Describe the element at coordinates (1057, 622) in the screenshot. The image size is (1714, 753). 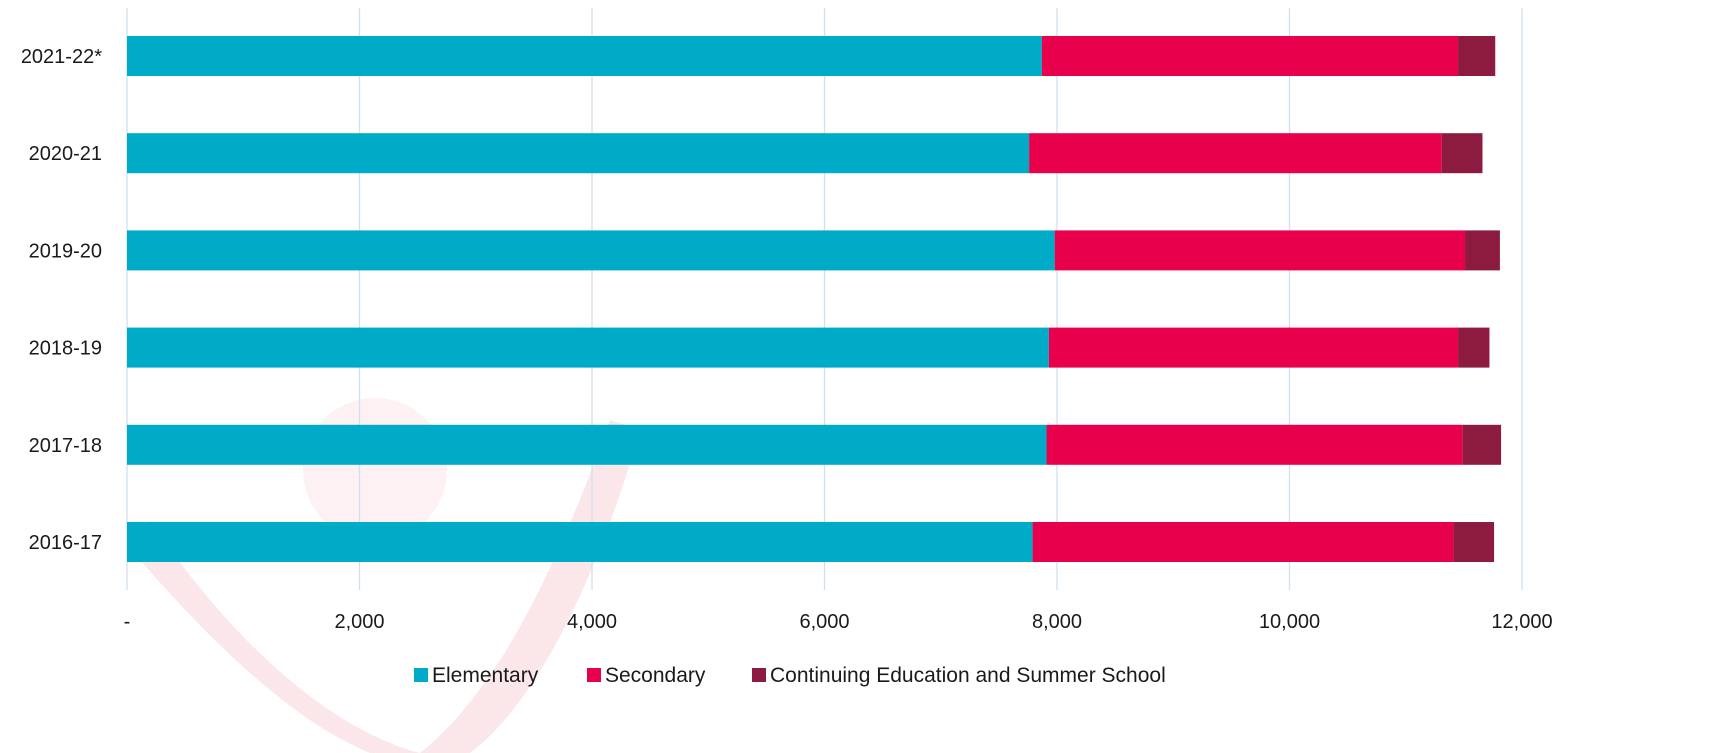
I see `x-tick-label: 8,000` at that location.